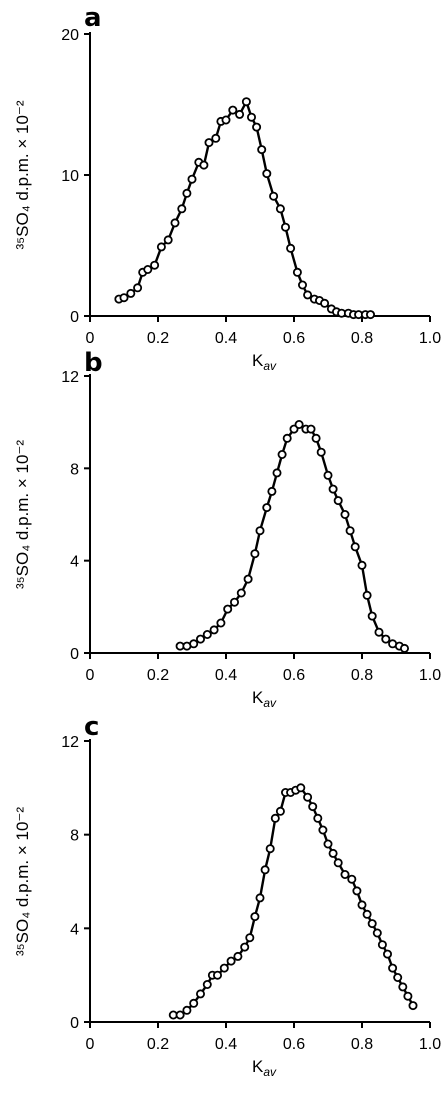 This screenshot has height=1109, width=446. I want to click on y-tick-label: 10, so click(70, 176).